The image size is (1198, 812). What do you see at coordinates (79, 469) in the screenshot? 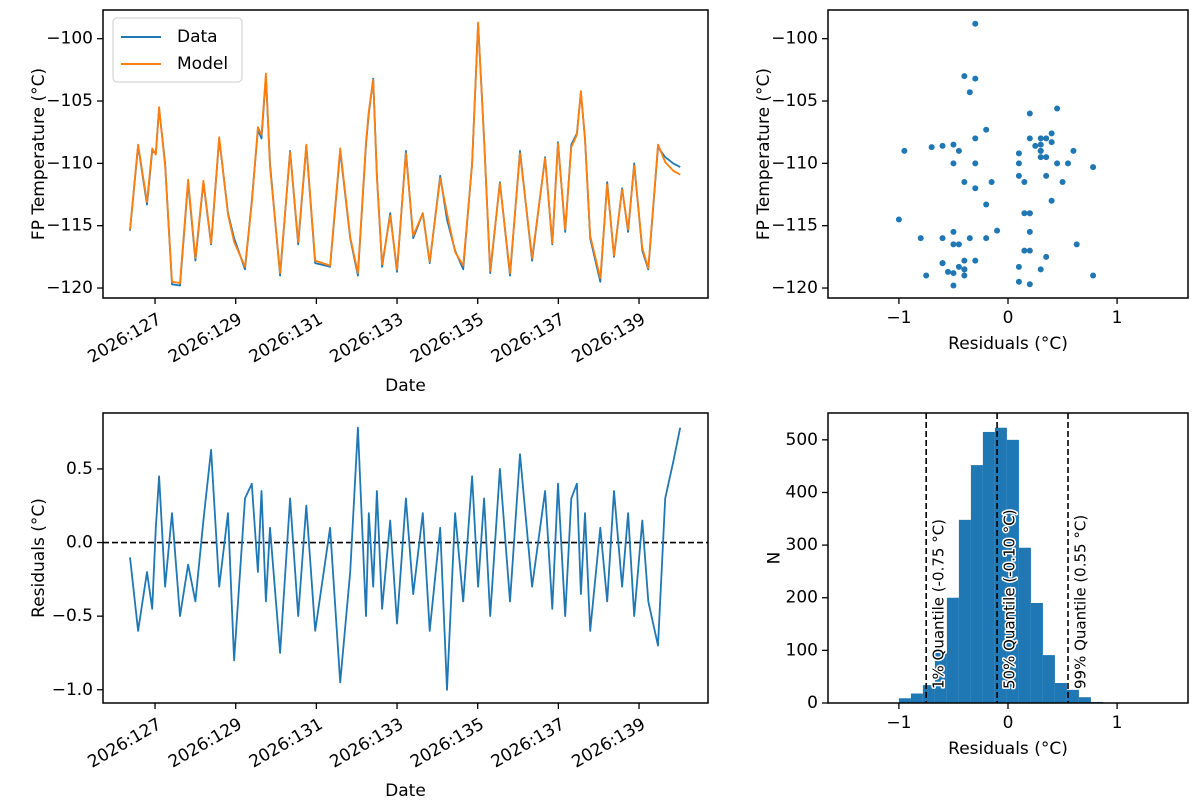
I see `y-tick-label: 0.5` at bounding box center [79, 469].